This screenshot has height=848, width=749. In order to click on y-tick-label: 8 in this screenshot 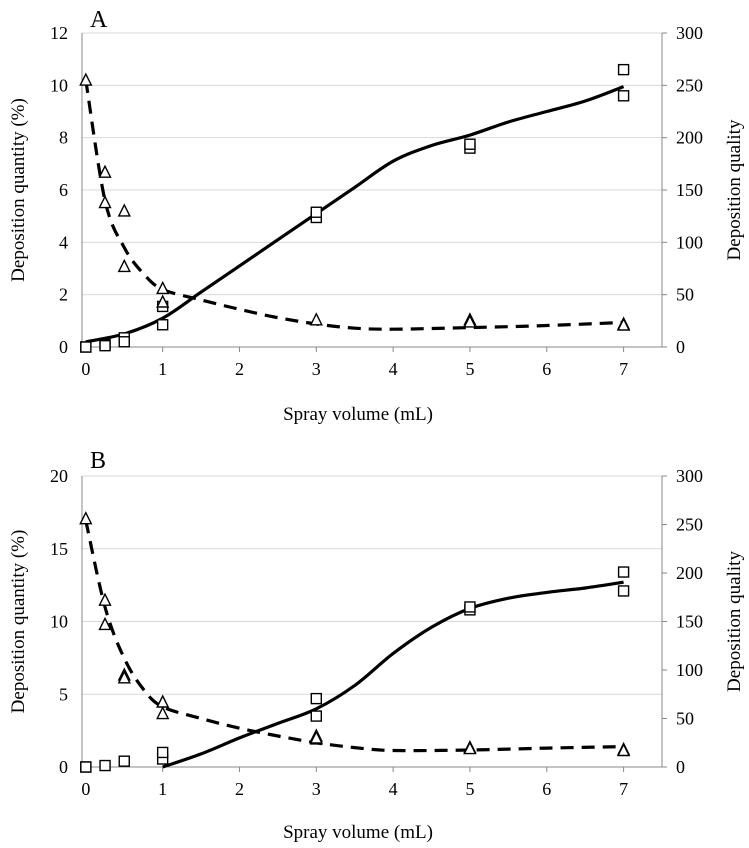, I will do `click(63, 138)`.